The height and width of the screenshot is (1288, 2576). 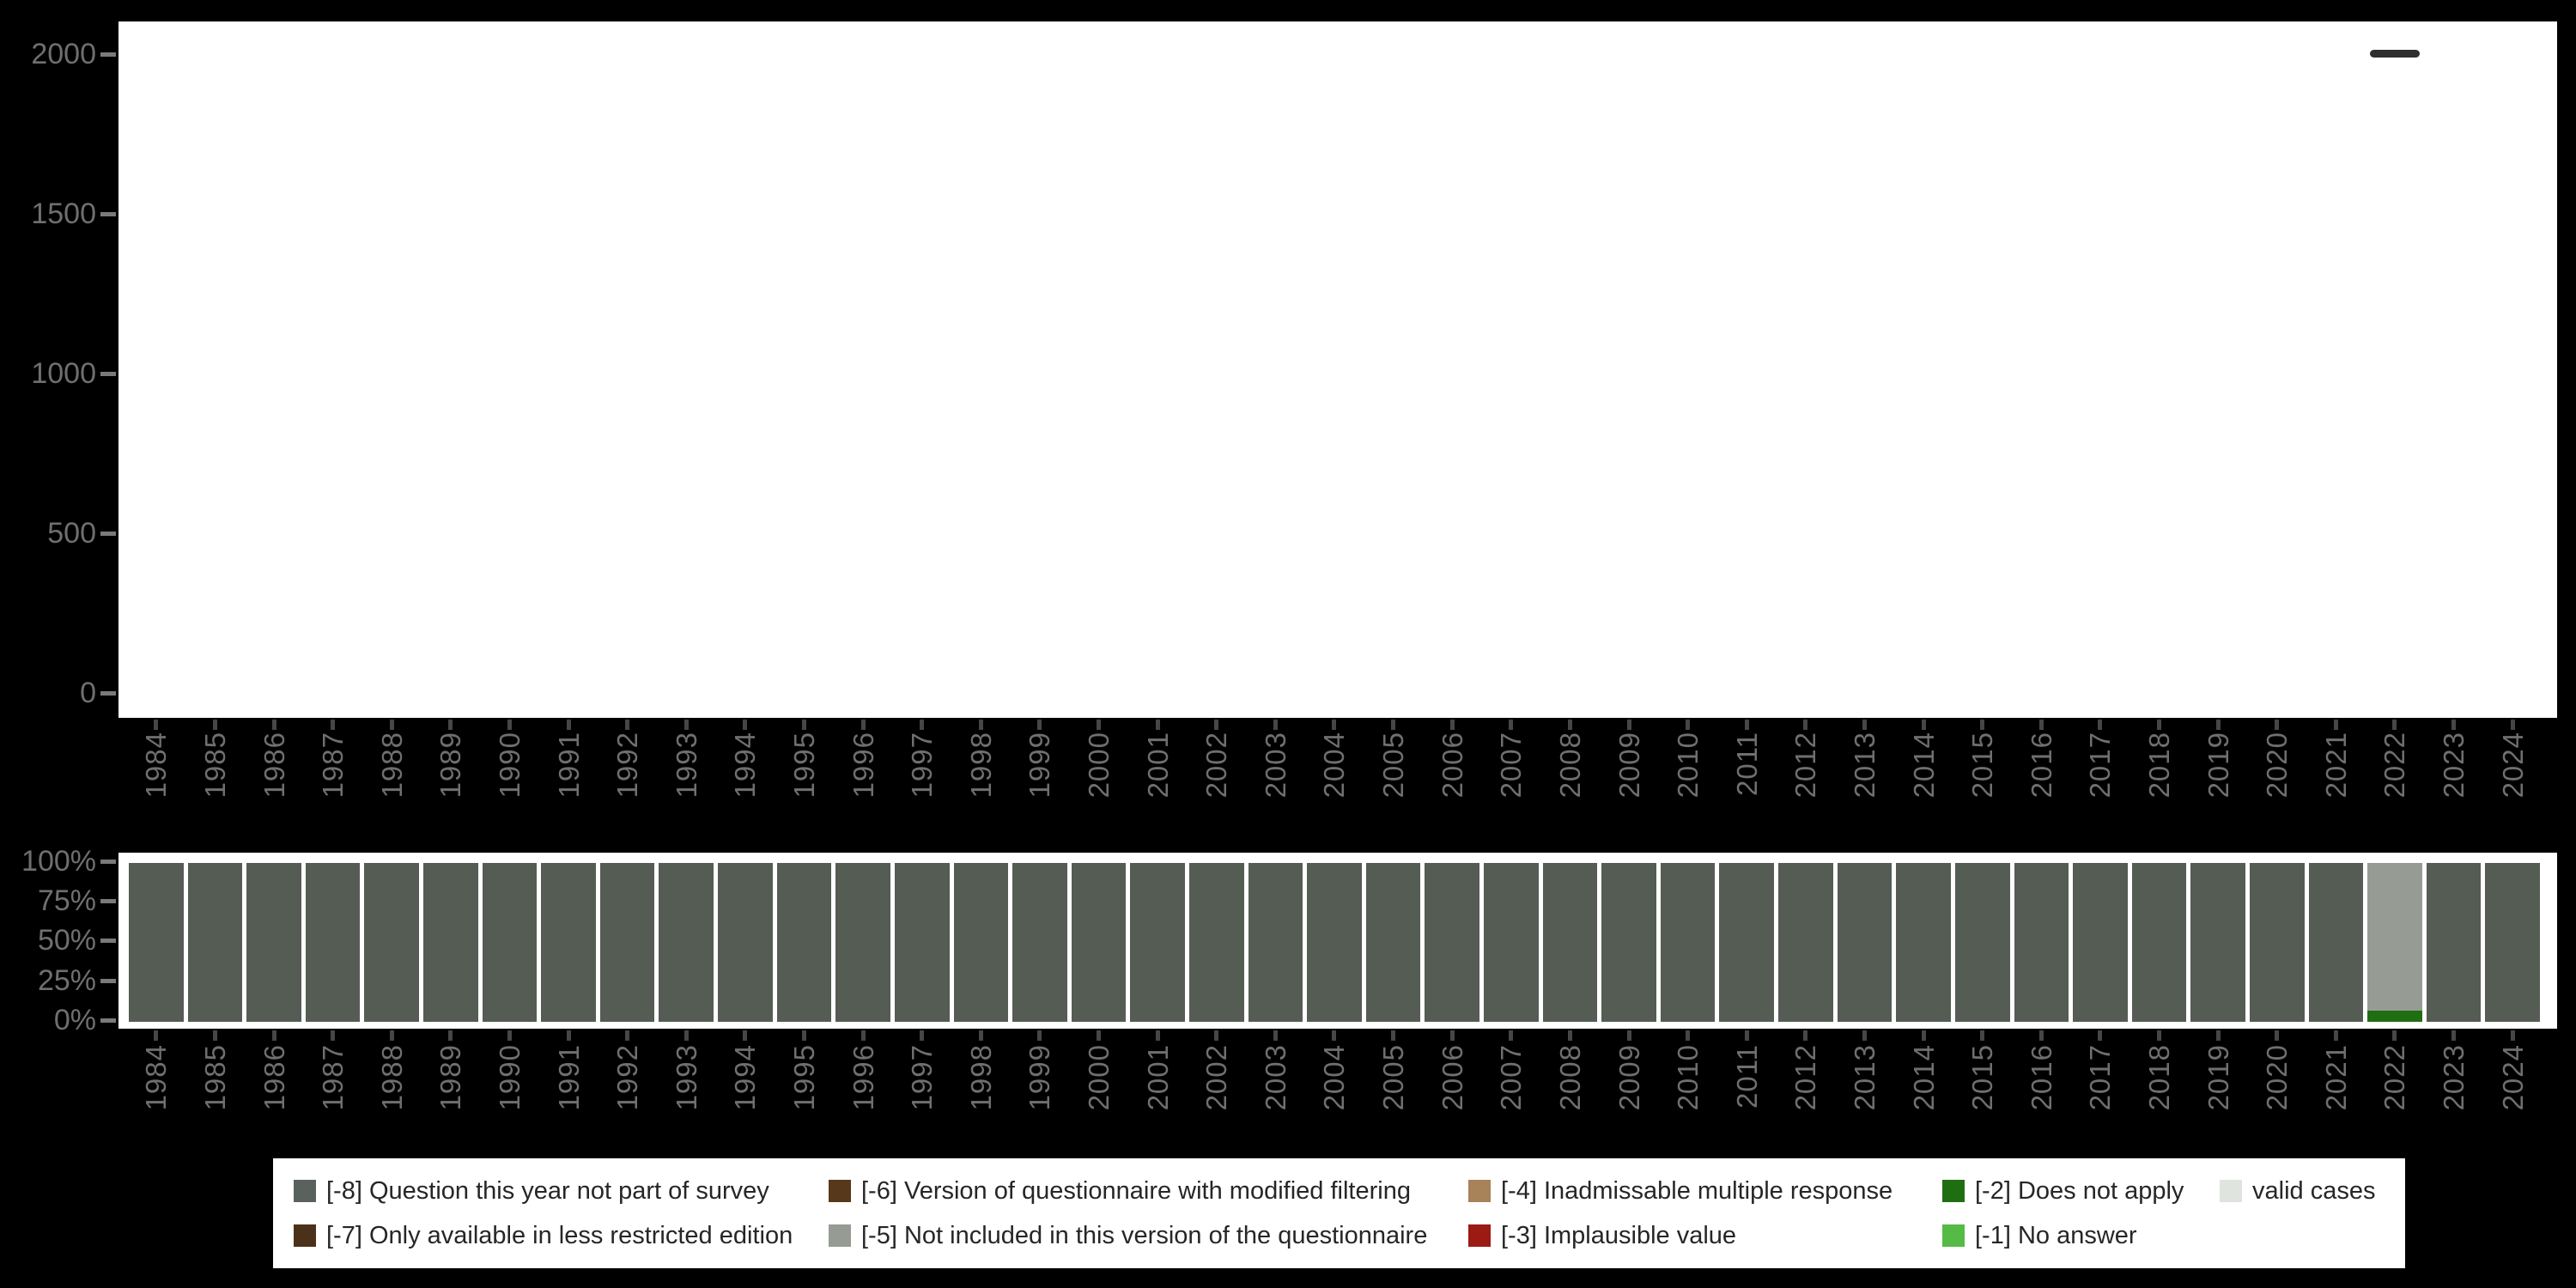 I want to click on stacked-bar-1997, so click(x=922, y=943).